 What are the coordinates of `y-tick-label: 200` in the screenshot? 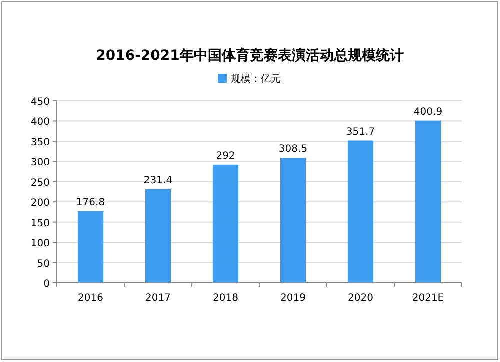 It's located at (40, 204).